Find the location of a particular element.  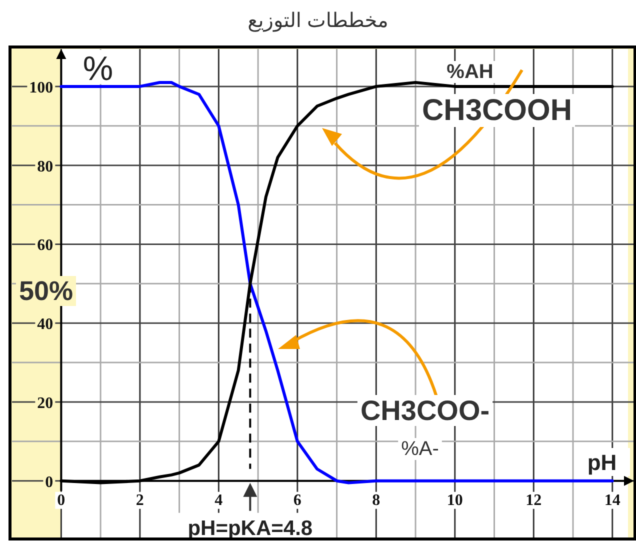

y-tick-label: 100 is located at coordinates (41, 87).